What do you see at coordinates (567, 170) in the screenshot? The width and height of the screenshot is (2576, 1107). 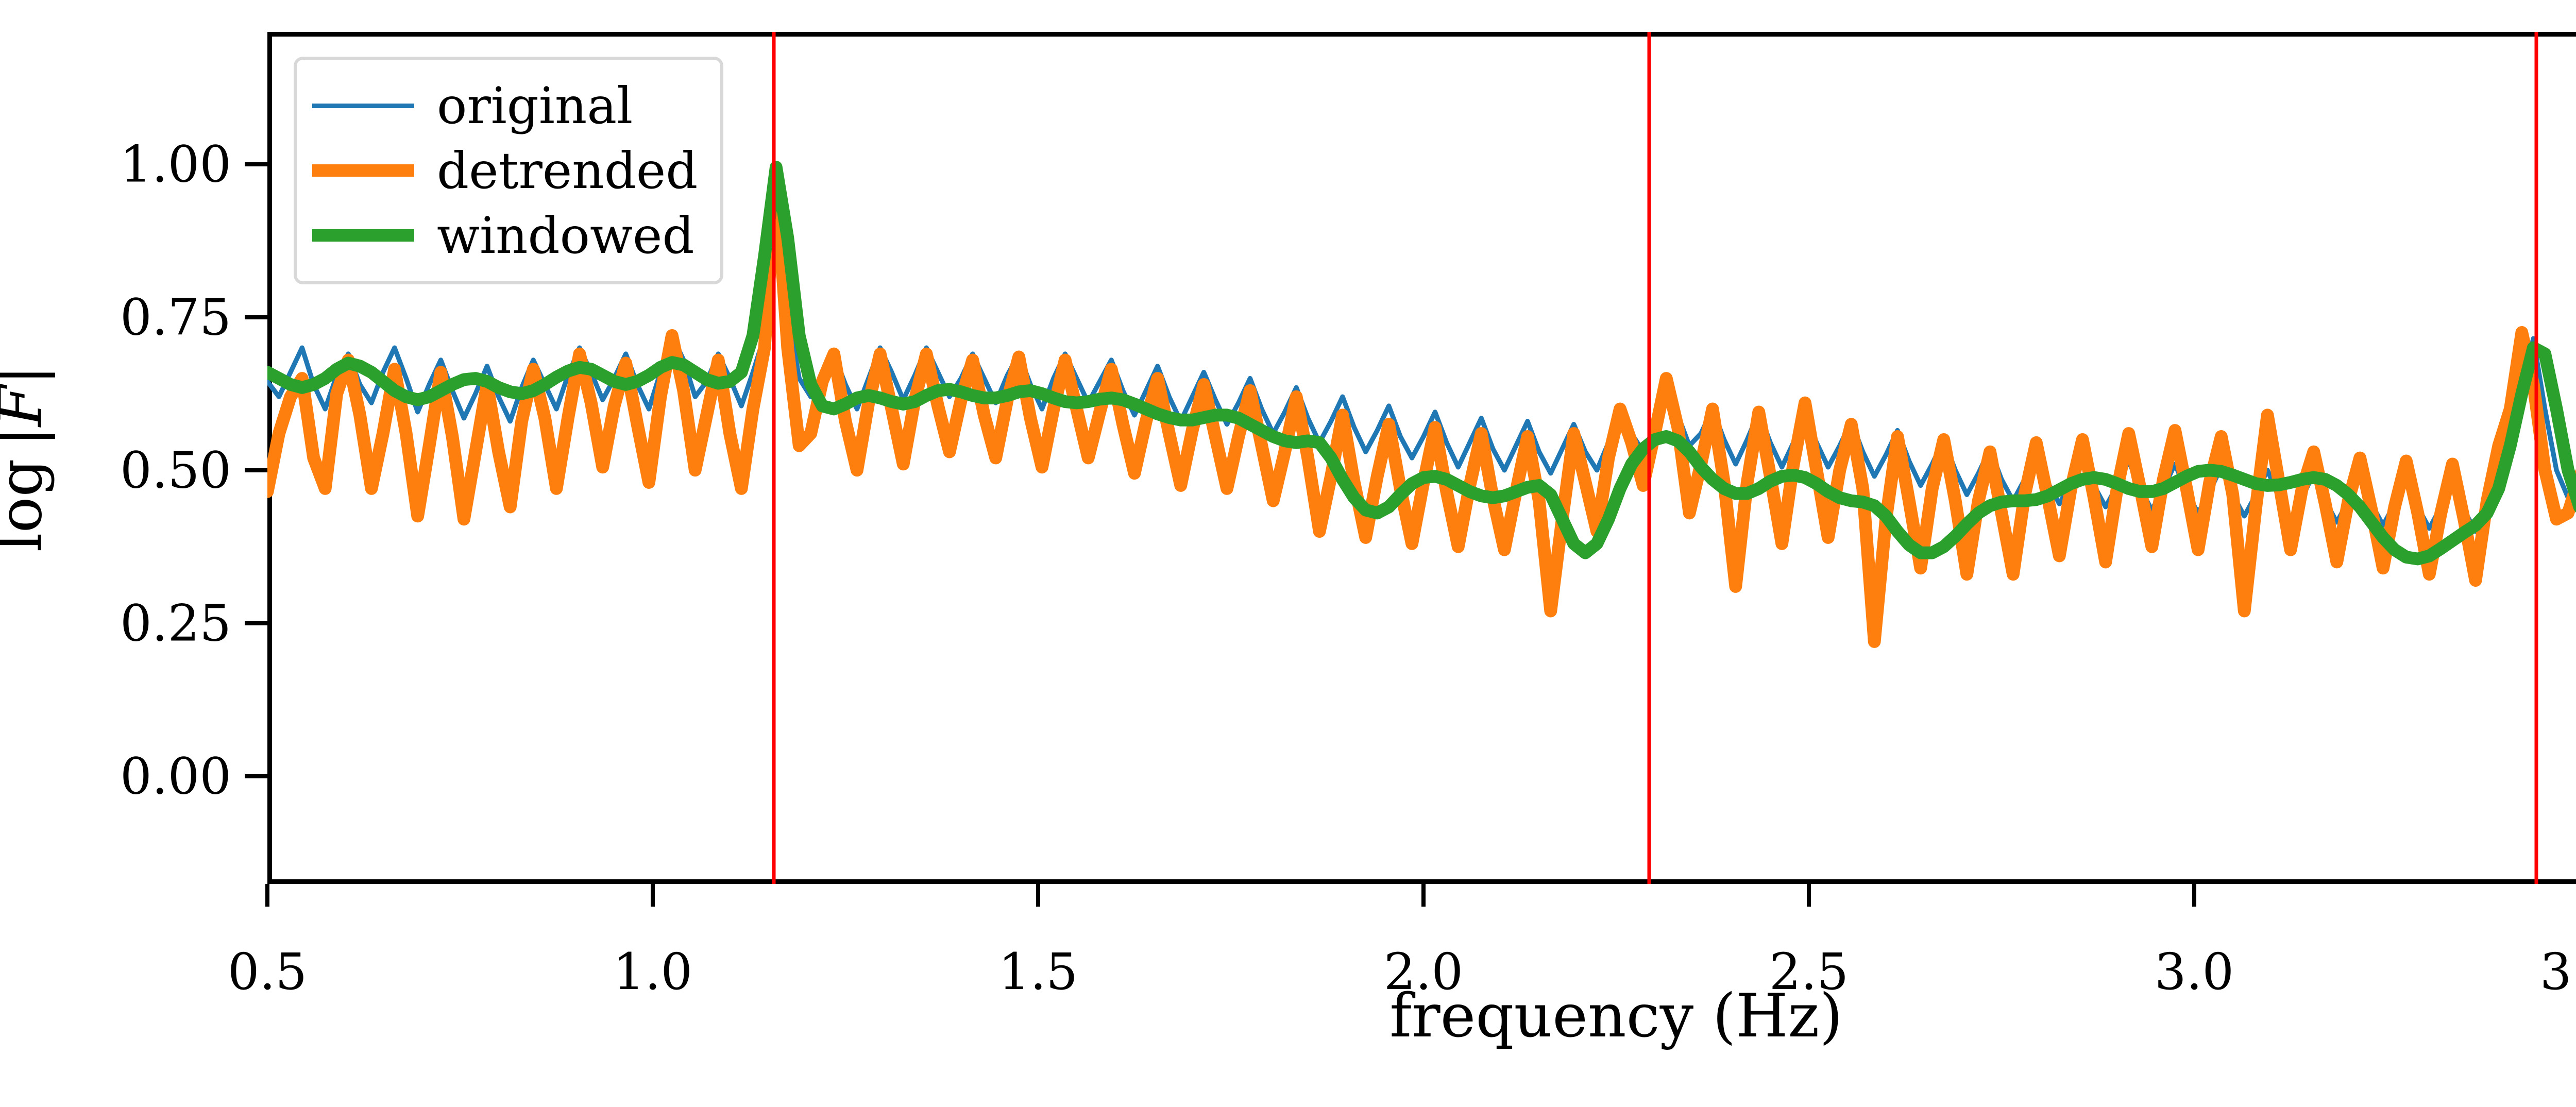 I see `legend-label: detrended` at bounding box center [567, 170].